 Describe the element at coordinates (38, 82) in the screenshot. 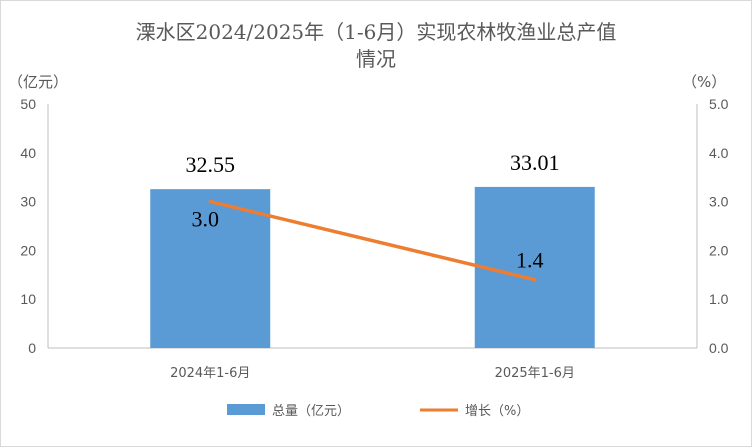

I see `left-axis-unit: （亿元）` at that location.